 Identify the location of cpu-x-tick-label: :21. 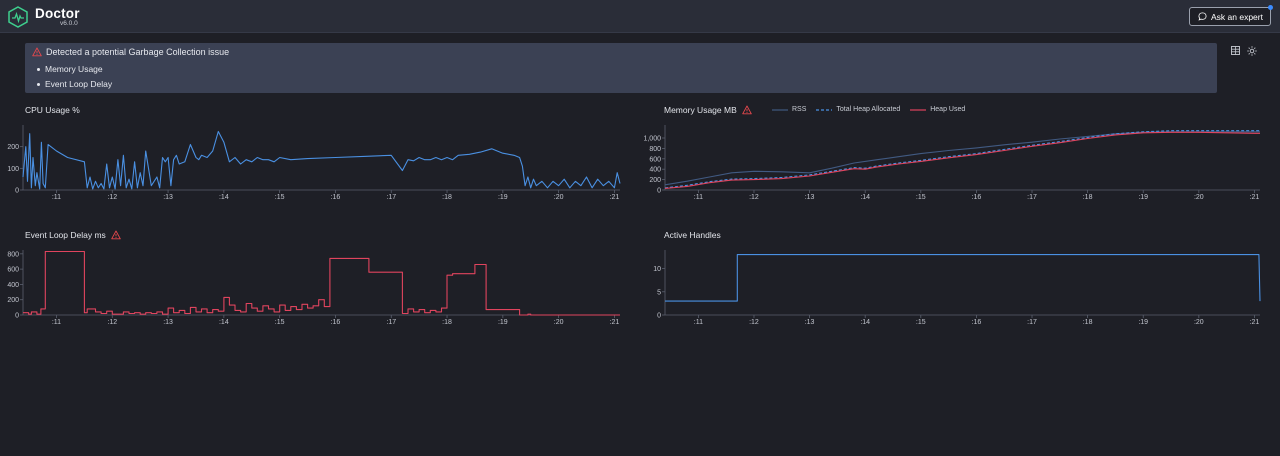
(615, 197).